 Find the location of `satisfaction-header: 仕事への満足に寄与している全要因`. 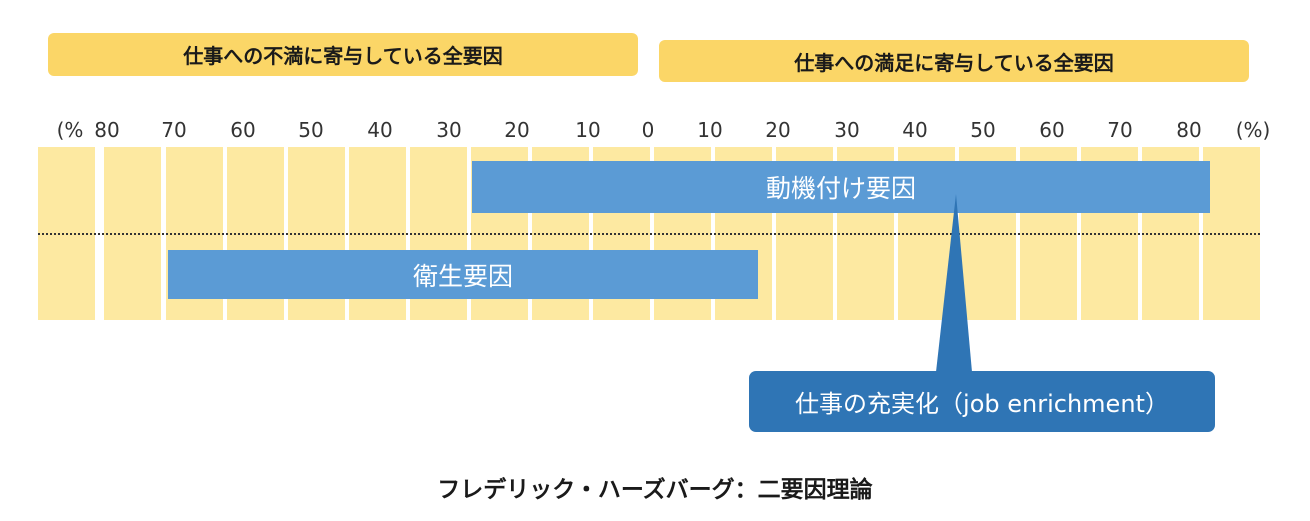

satisfaction-header: 仕事への満足に寄与している全要因 is located at coordinates (954, 61).